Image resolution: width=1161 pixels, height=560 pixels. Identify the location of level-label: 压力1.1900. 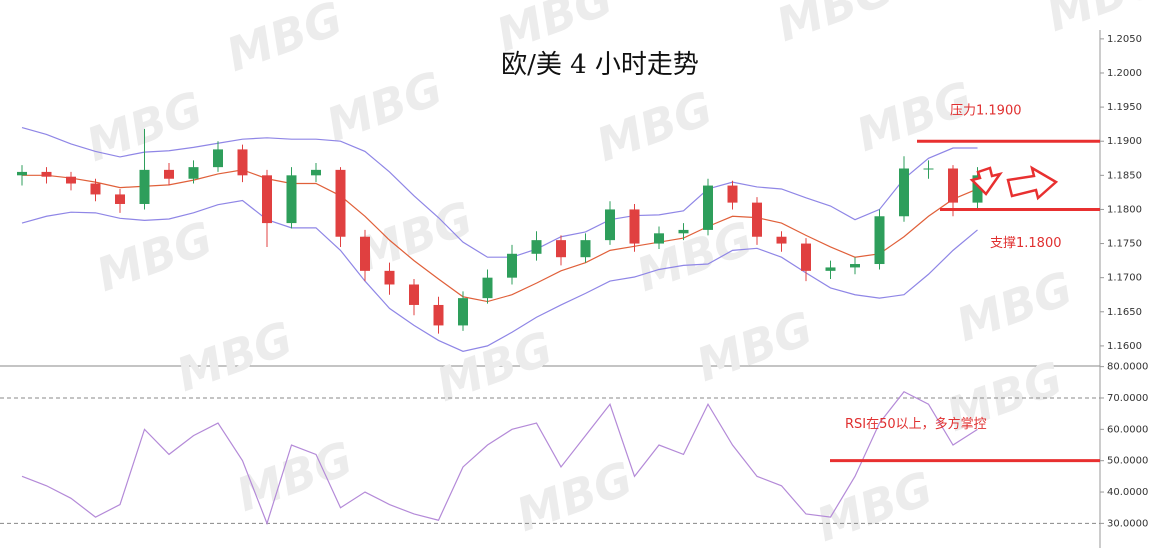
(986, 111).